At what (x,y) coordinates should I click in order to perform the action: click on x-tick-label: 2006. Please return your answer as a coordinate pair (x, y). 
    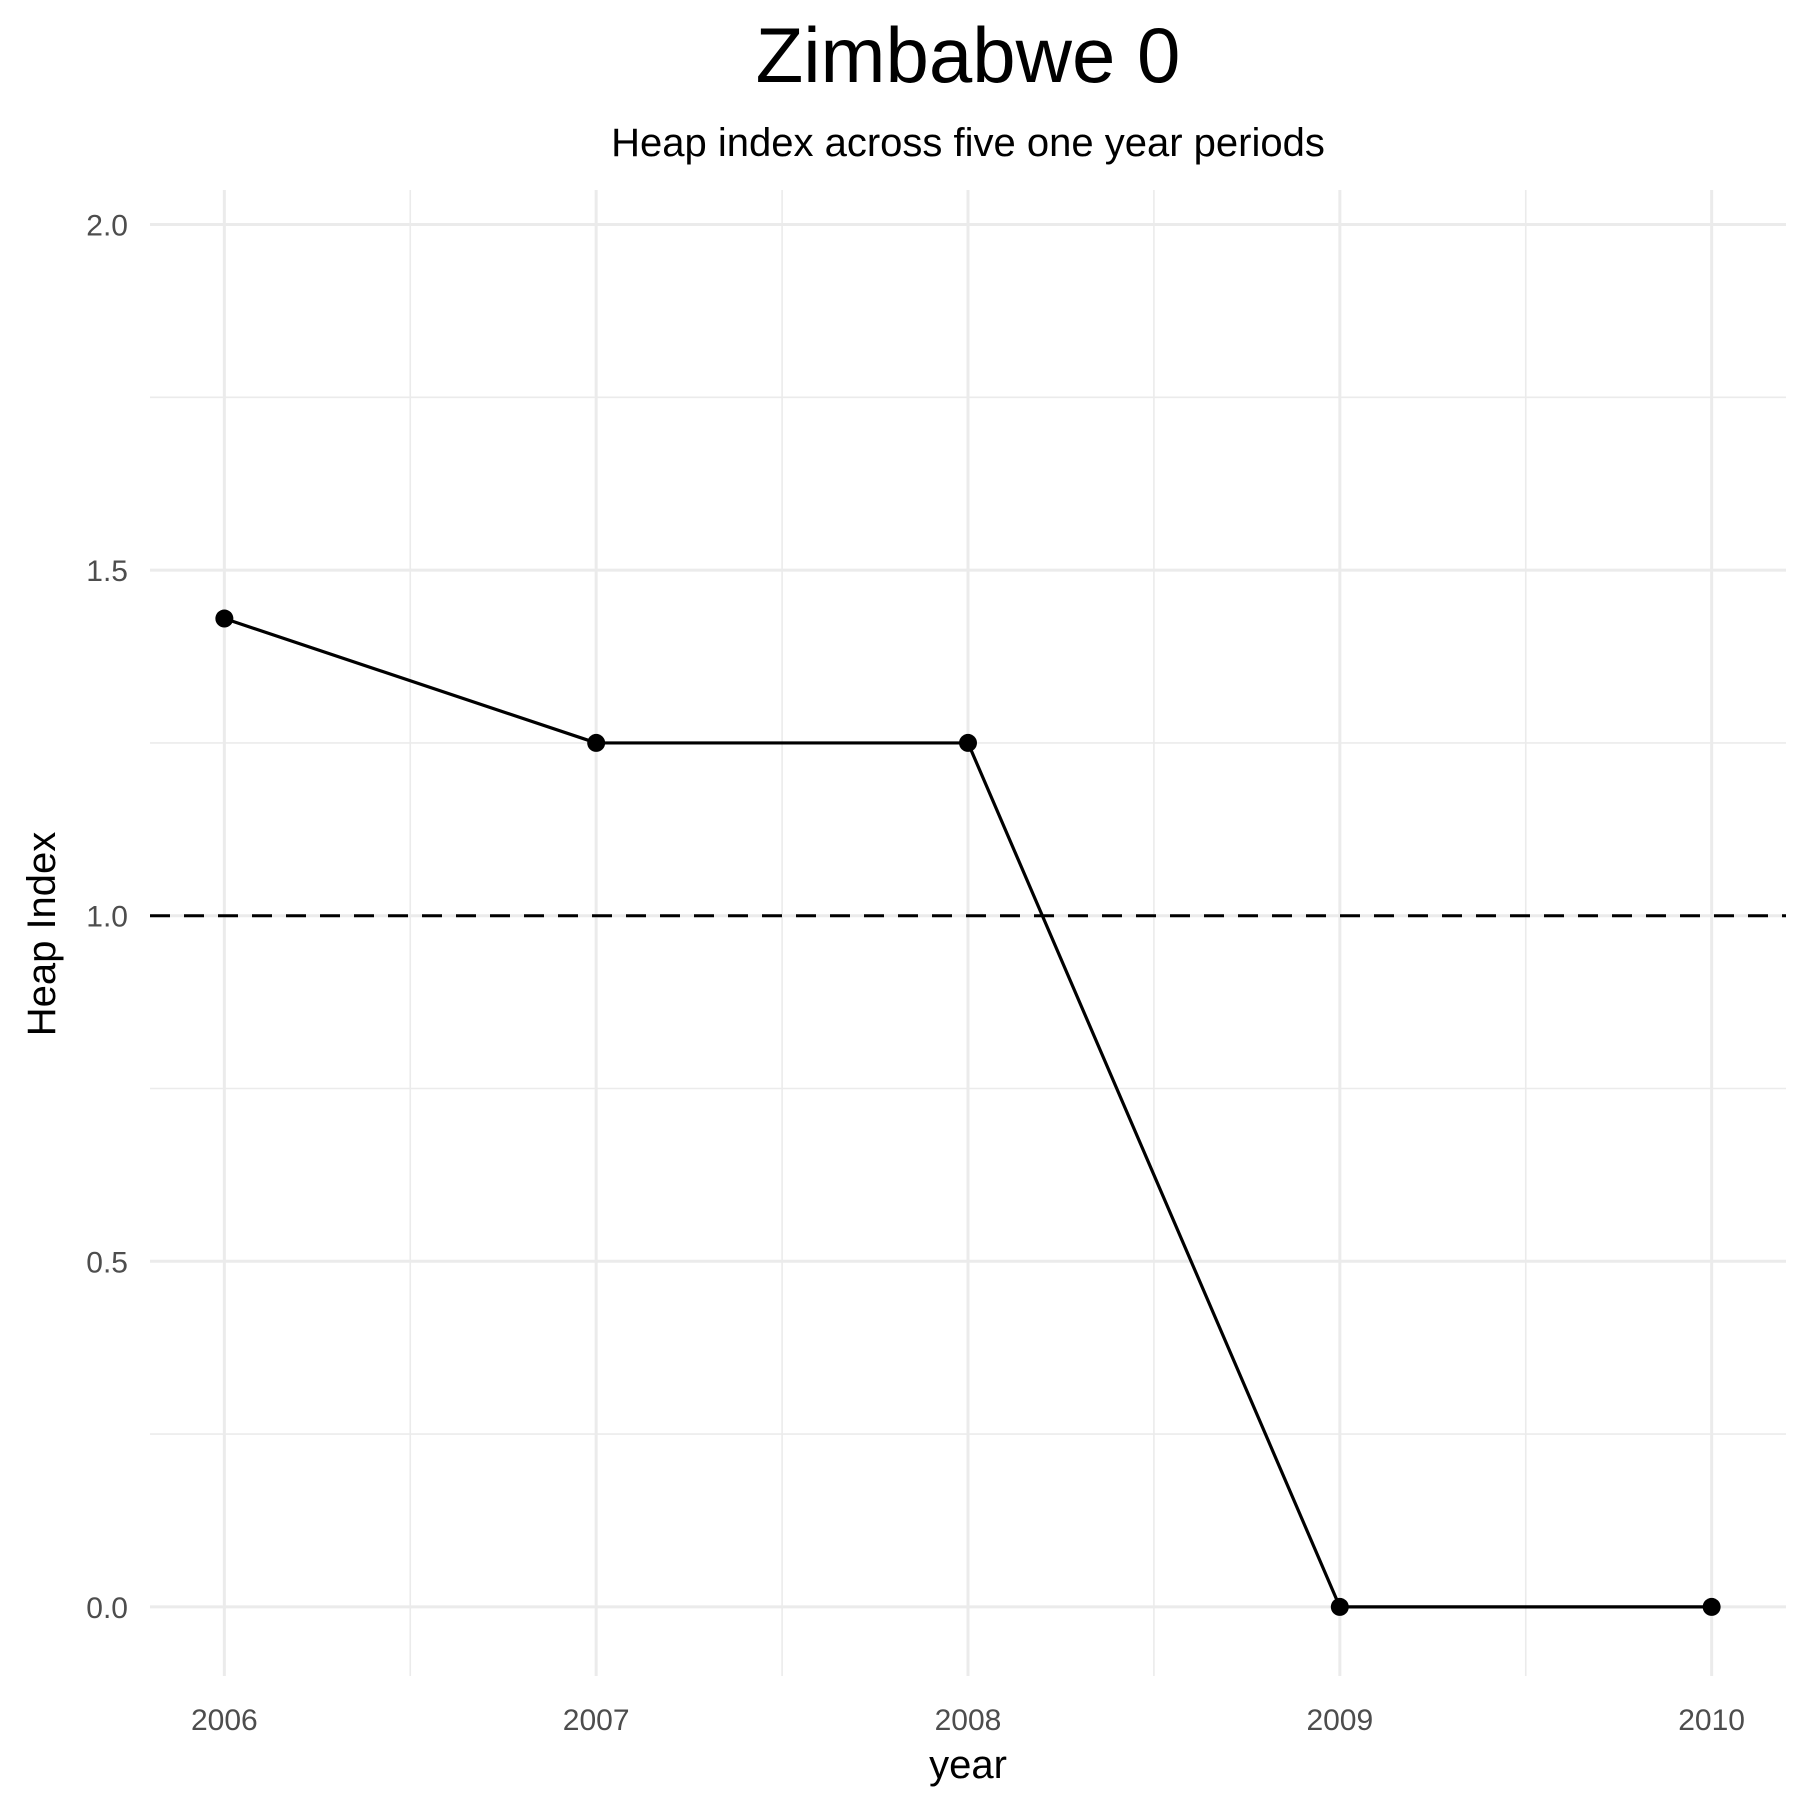
    Looking at the image, I should click on (224, 1720).